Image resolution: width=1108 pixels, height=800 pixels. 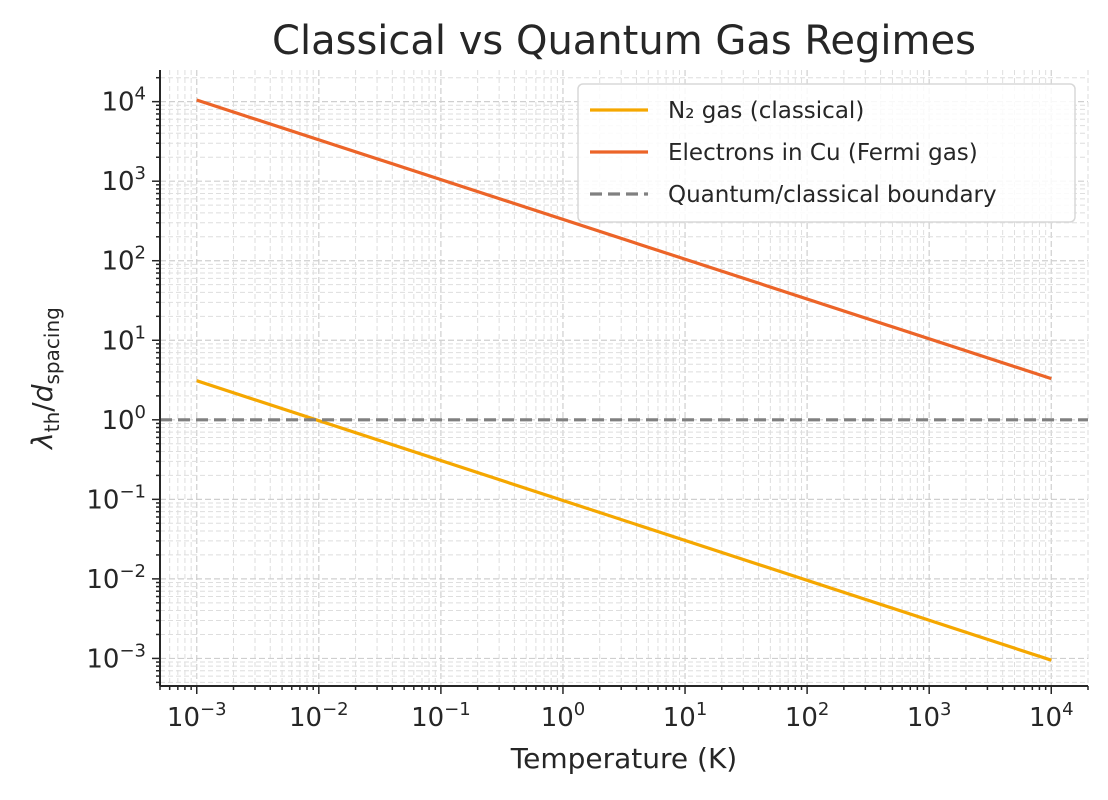 What do you see at coordinates (823, 153) in the screenshot?
I see `legend-label-1: Electrons in Cu (Fermi gas)` at bounding box center [823, 153].